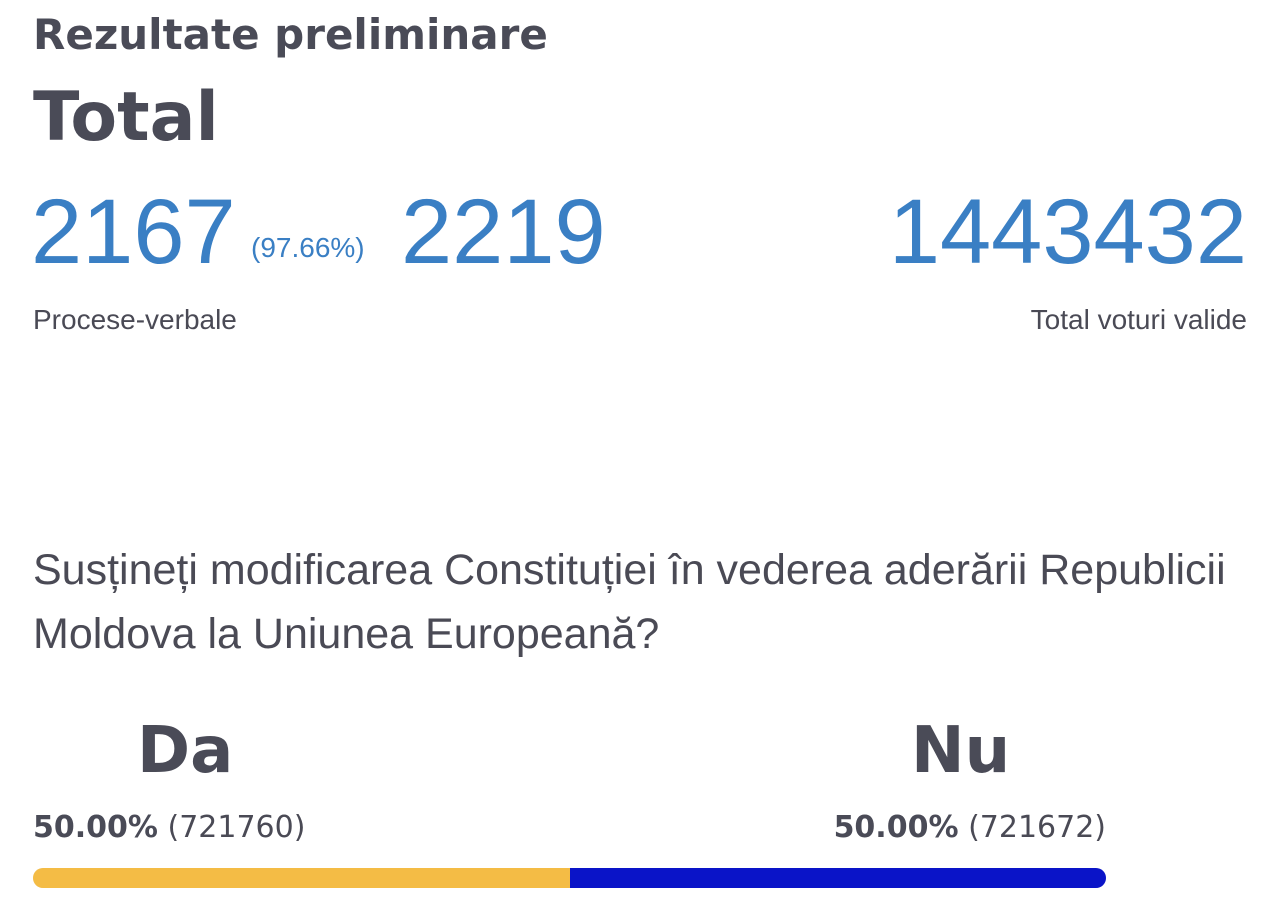  Describe the element at coordinates (1037, 827) in the screenshot. I see `option-nu-count: (721672)` at that location.